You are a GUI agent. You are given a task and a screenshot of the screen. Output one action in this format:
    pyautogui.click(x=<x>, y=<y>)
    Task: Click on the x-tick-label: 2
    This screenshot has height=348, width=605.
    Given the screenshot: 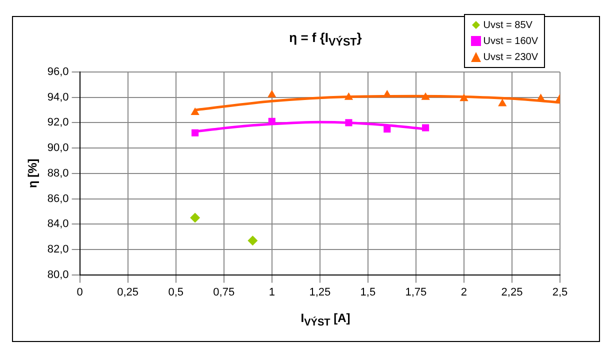 What is the action you would take?
    pyautogui.click(x=464, y=292)
    